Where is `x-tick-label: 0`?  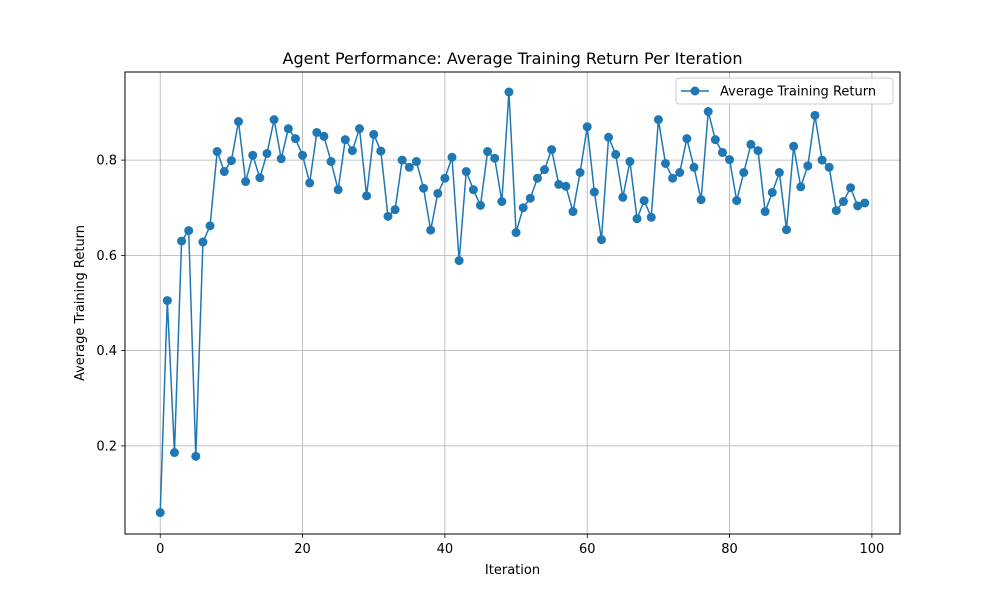 x-tick-label: 0 is located at coordinates (160, 549).